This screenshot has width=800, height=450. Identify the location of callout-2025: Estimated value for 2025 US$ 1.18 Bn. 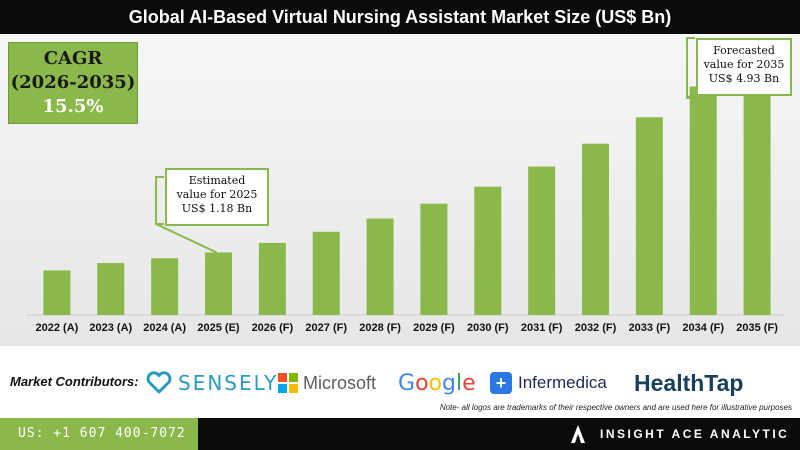
(217, 197).